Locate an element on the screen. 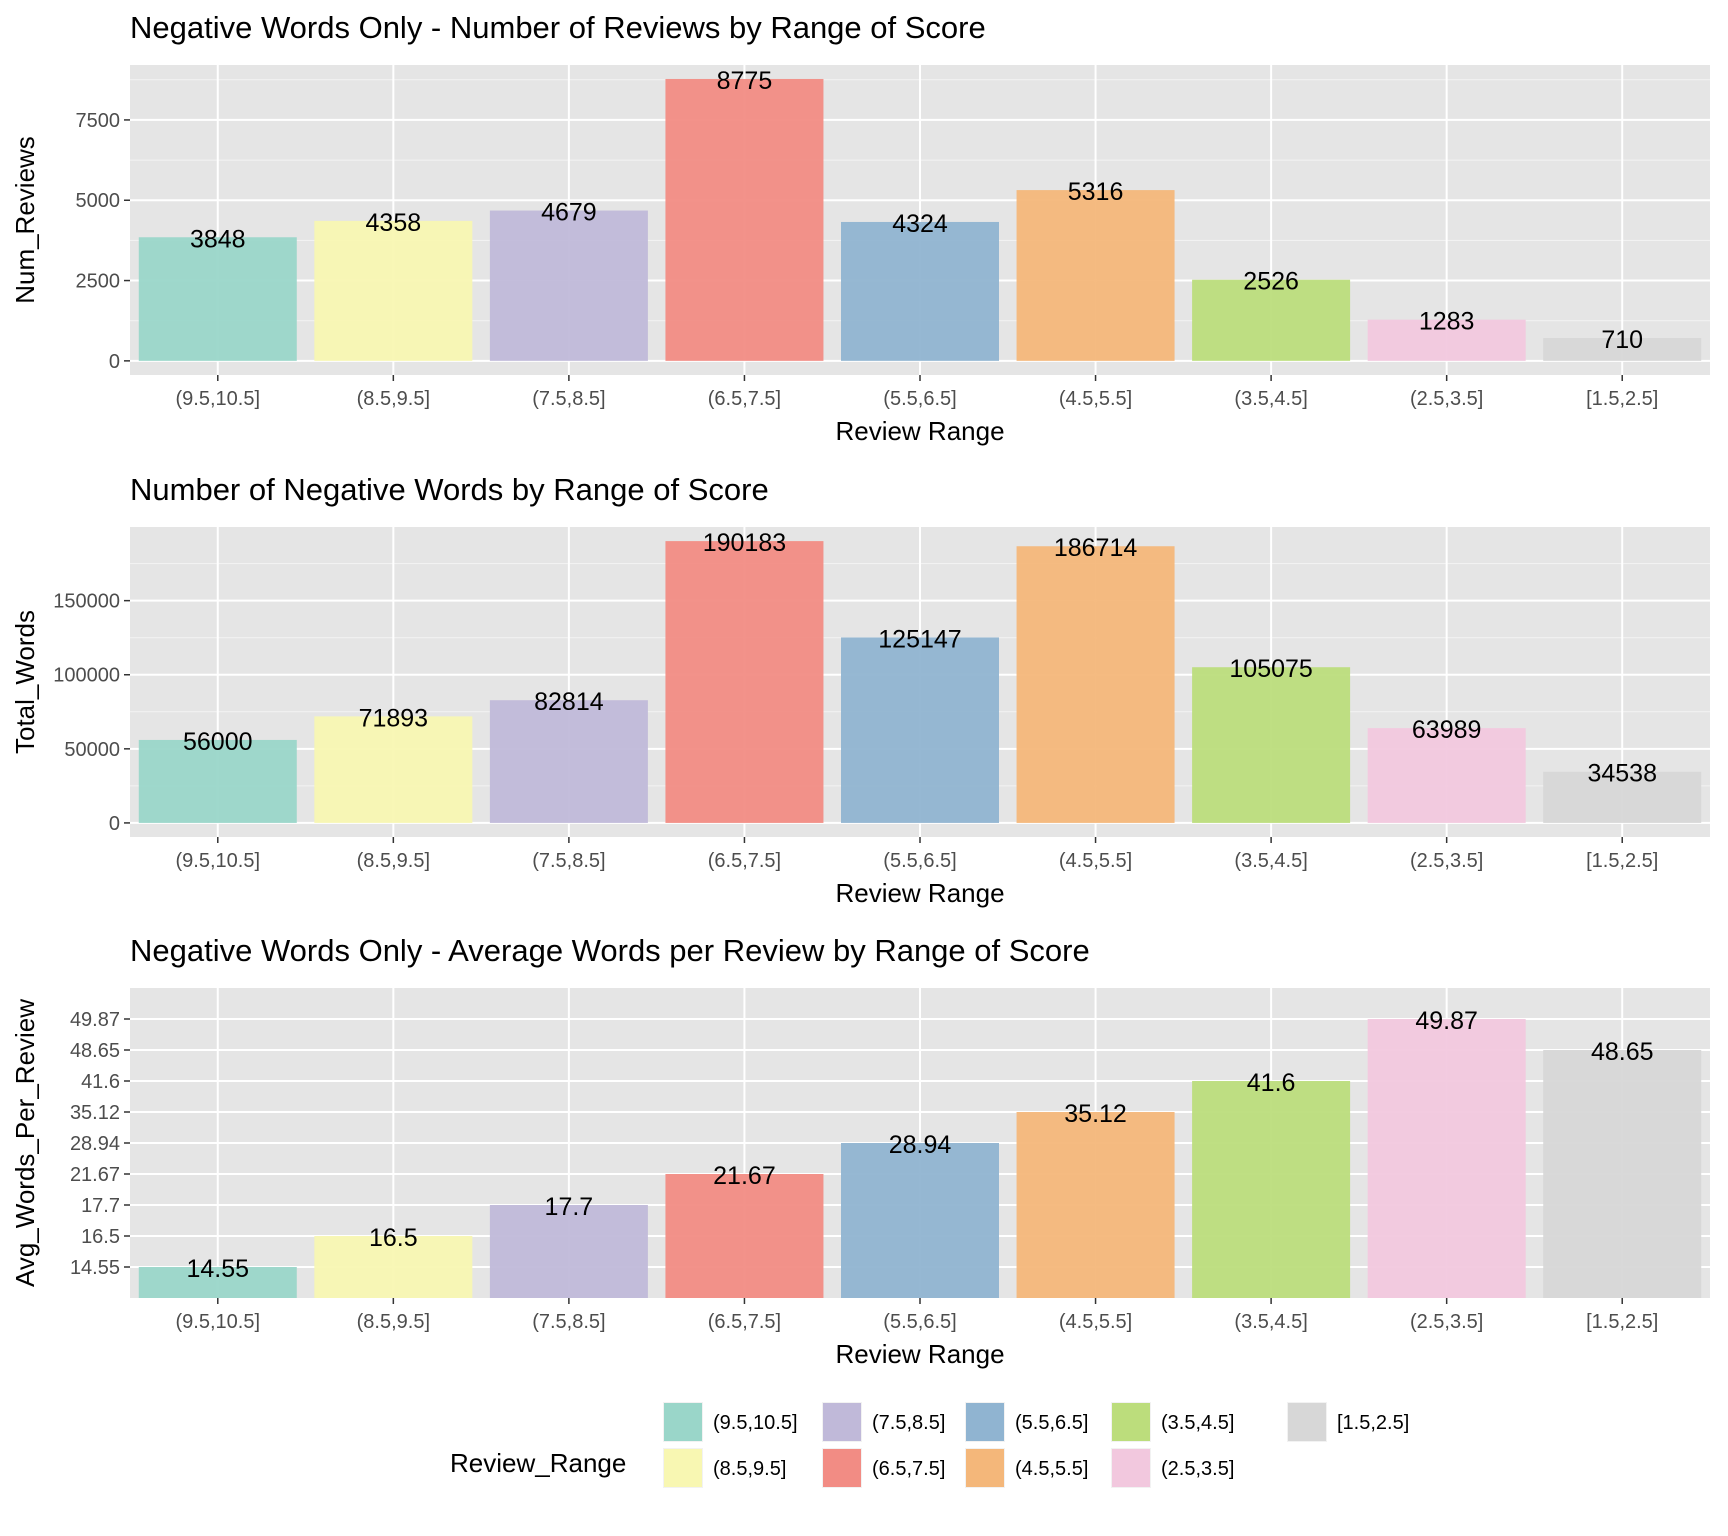 This screenshot has width=1728, height=1536. data-label: 71893 is located at coordinates (394, 718).